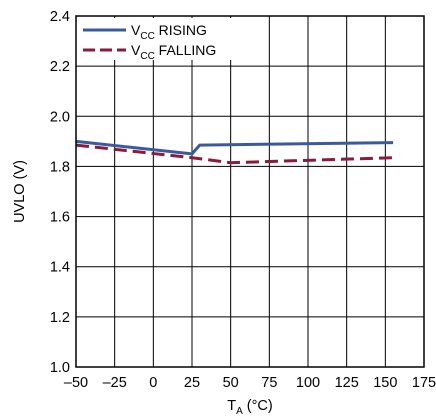  I want to click on y-tick-label: 1.0, so click(60, 368).